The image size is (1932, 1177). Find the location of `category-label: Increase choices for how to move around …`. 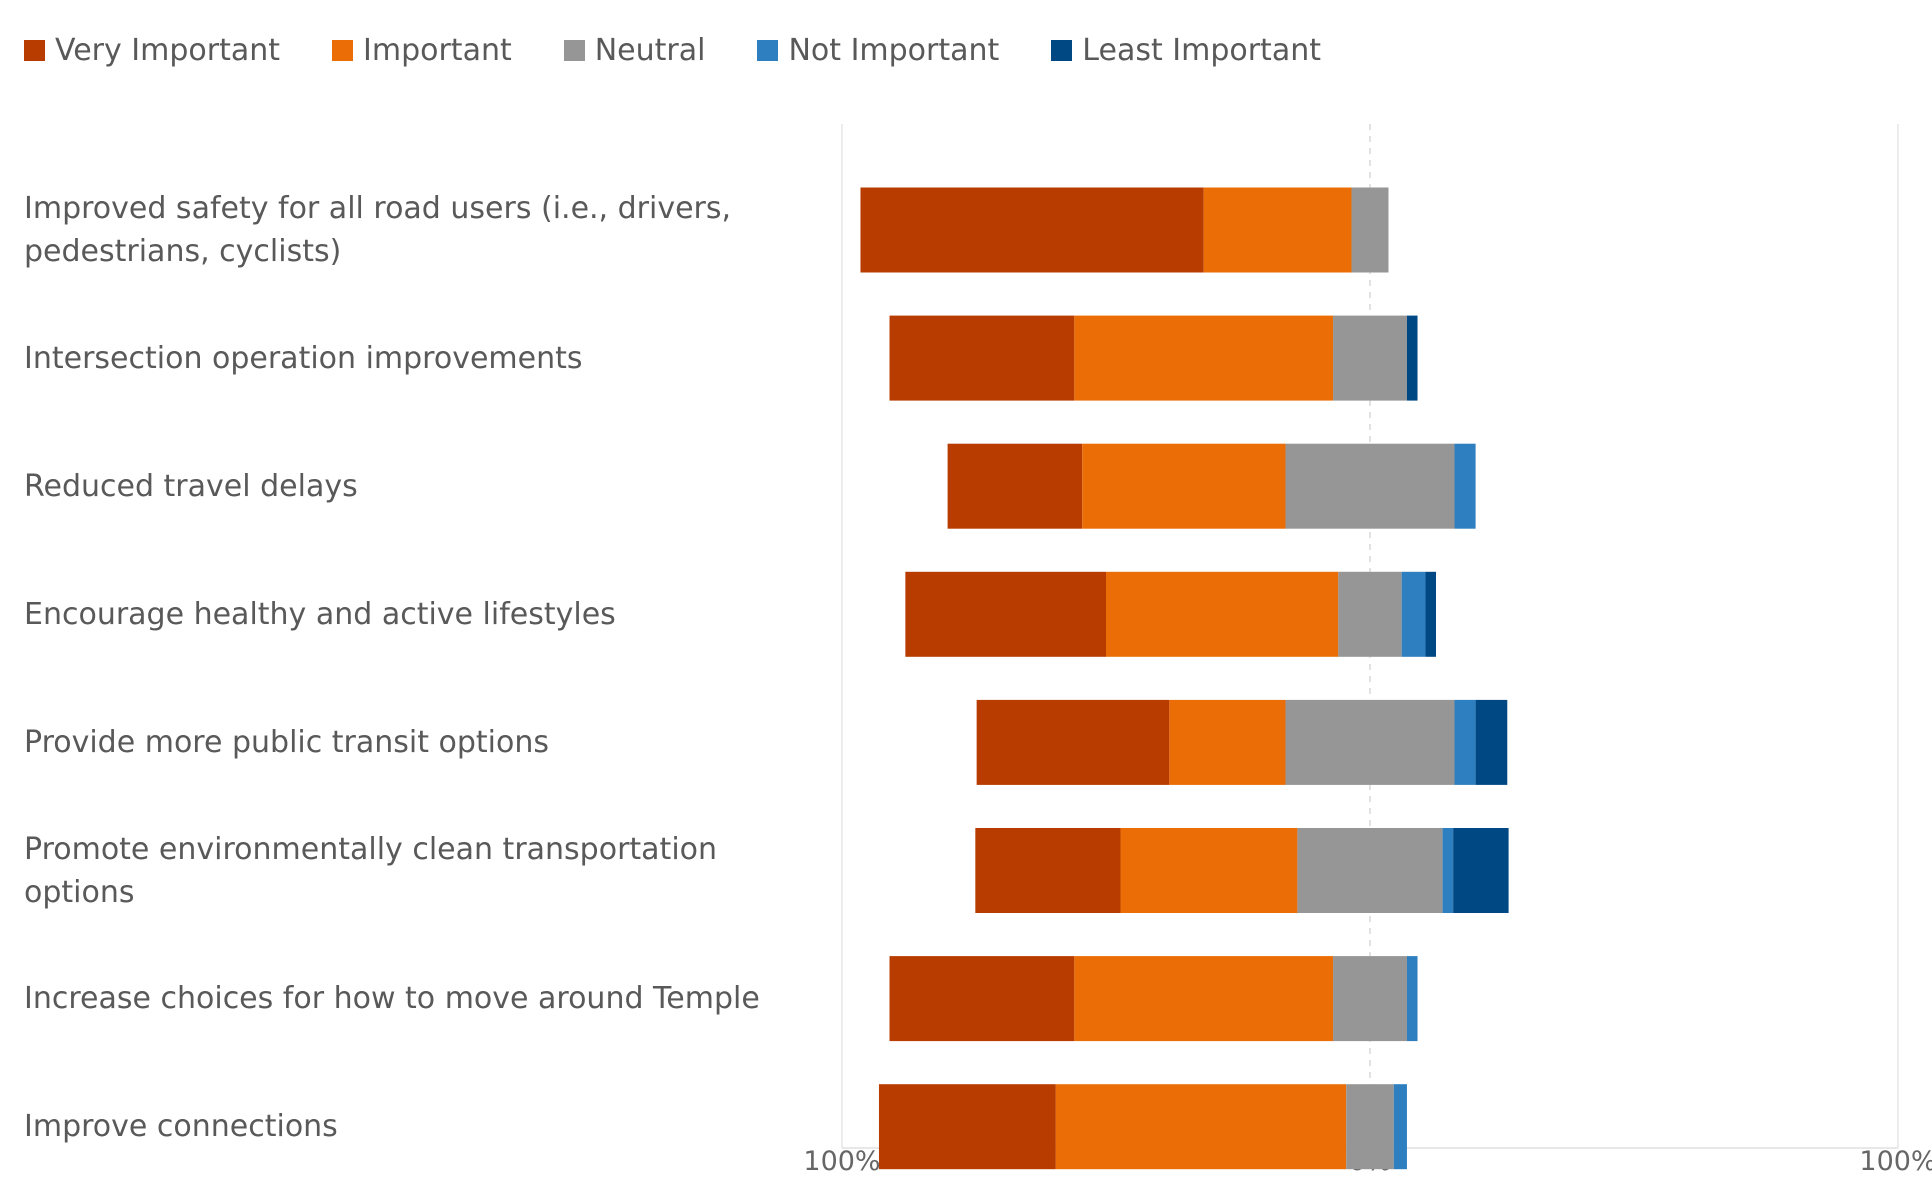

category-label: Increase choices for how to move around … is located at coordinates (392, 999).